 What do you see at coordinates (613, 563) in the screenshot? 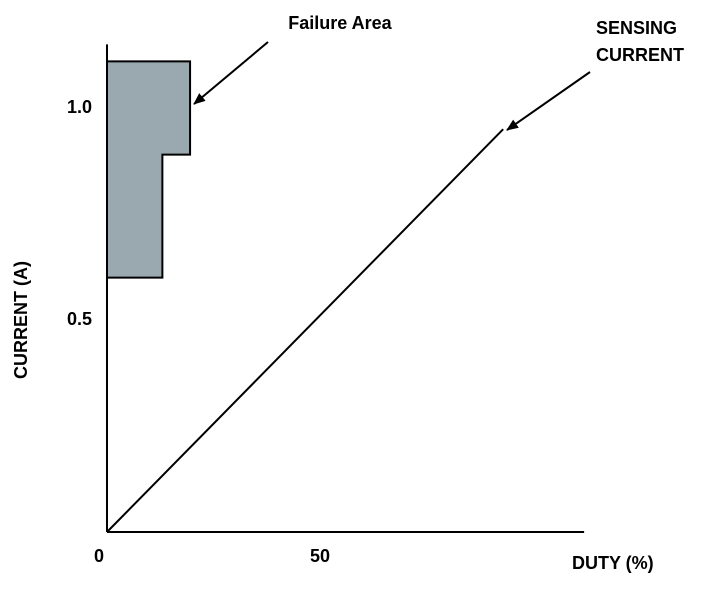
I see `x-axis-label: DUTY (%)` at bounding box center [613, 563].